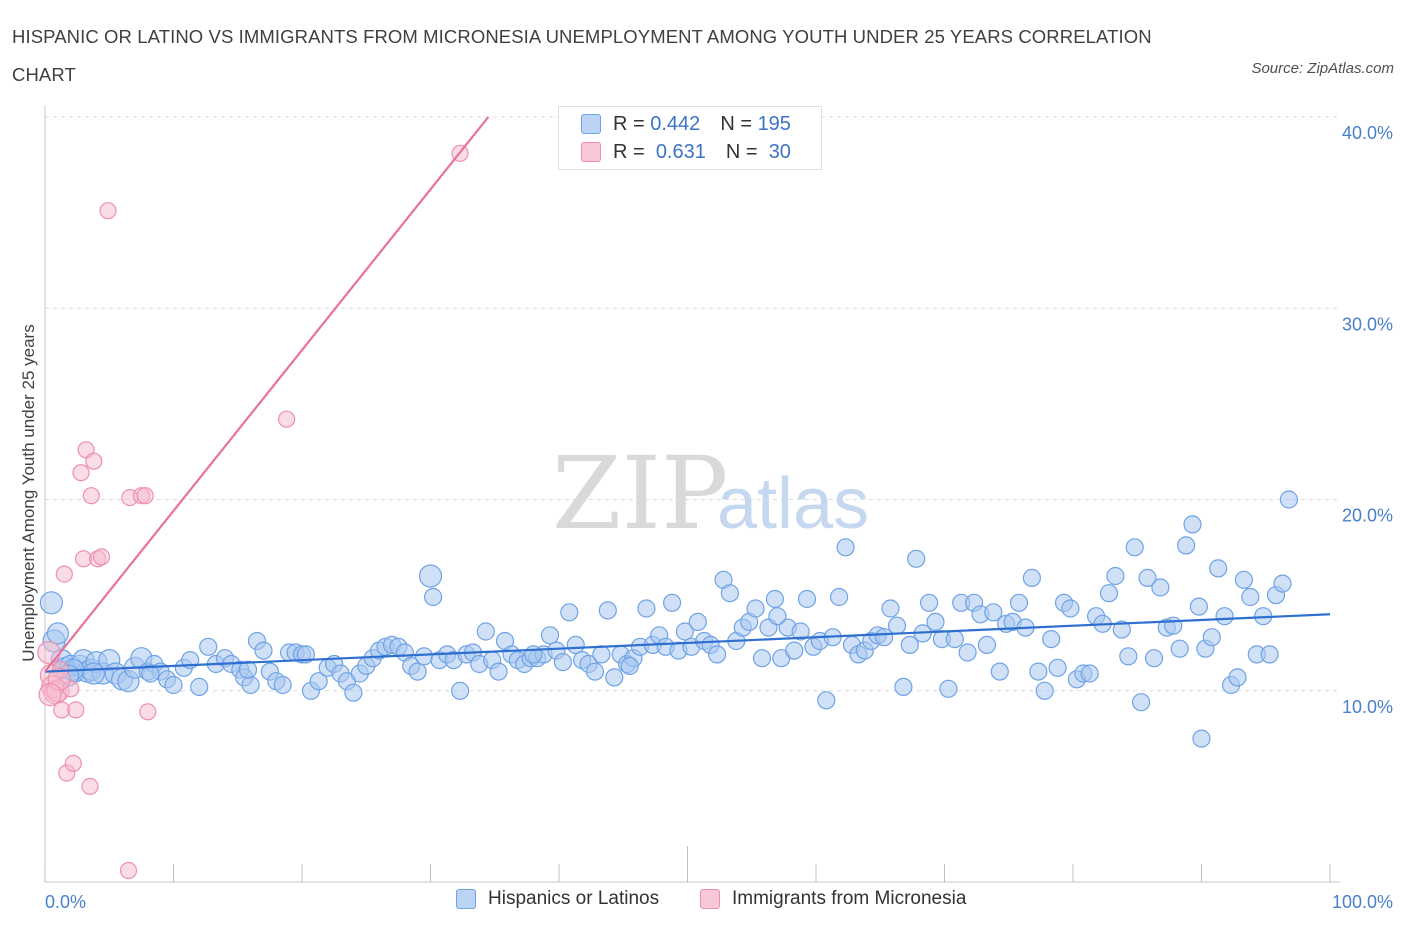 The height and width of the screenshot is (930, 1406). Describe the element at coordinates (466, 899) in the screenshot. I see `legend-swatch-hispanic` at that location.